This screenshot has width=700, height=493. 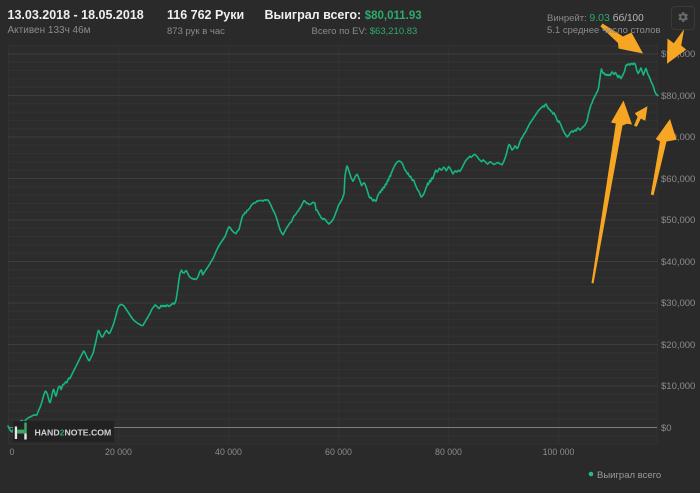 What do you see at coordinates (678, 220) in the screenshot?
I see `svg-text: $50,000` at bounding box center [678, 220].